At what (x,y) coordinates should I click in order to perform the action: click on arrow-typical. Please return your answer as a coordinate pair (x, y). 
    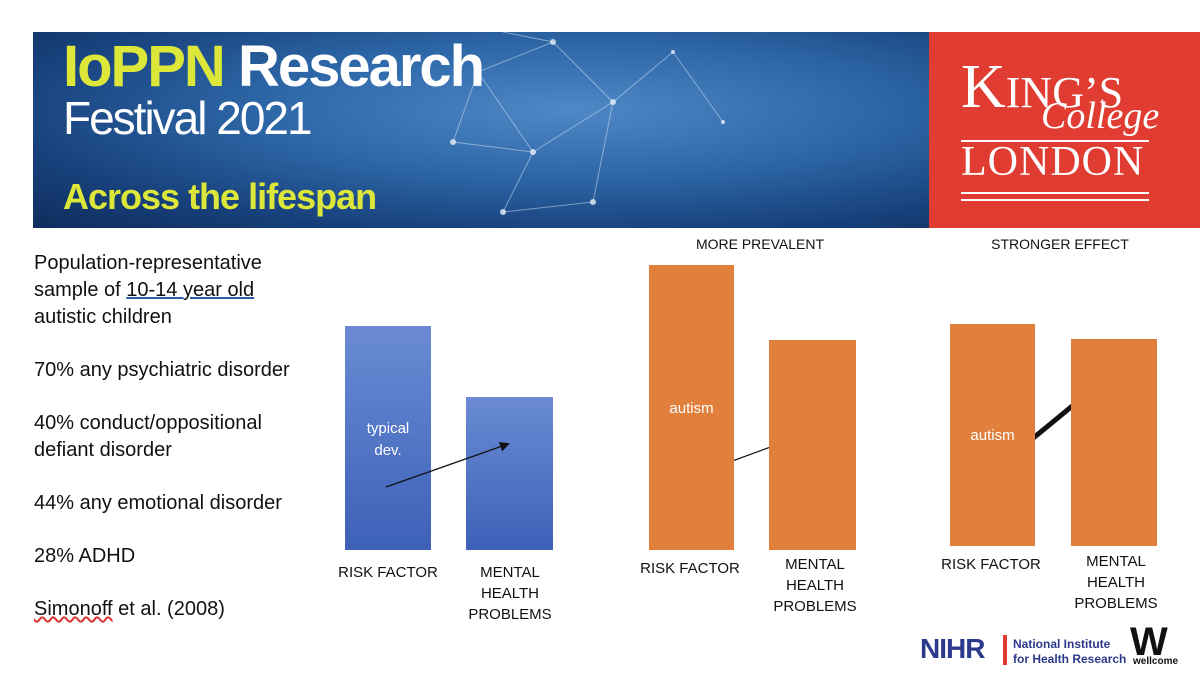
    Looking at the image, I should click on (447, 464).